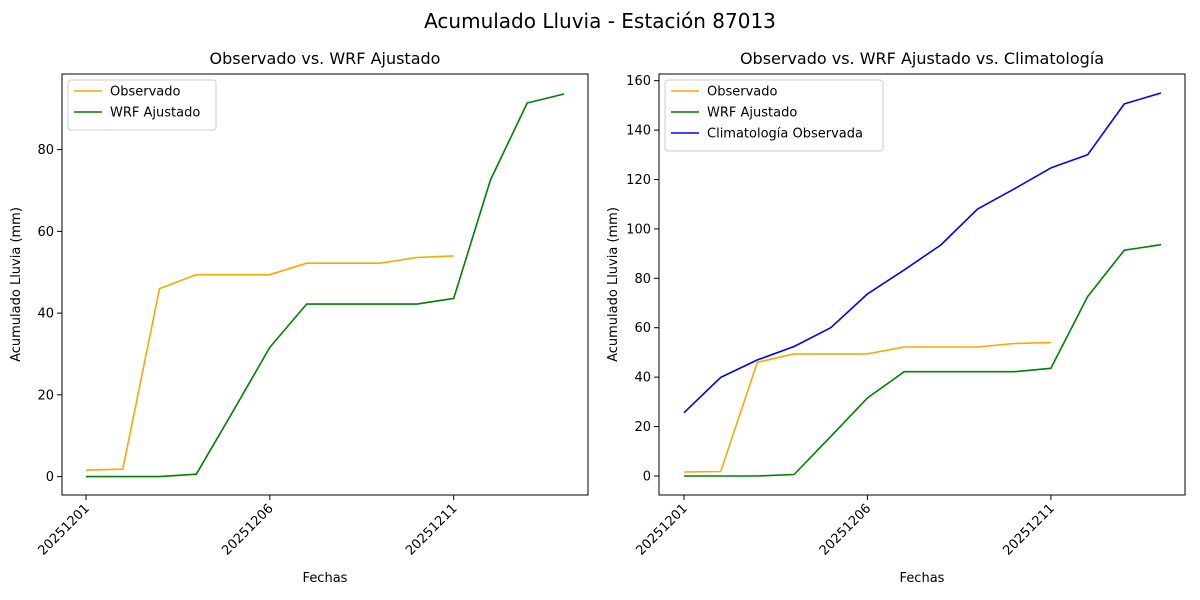 The image size is (1200, 600). Describe the element at coordinates (638, 81) in the screenshot. I see `y-tick-label: 160` at that location.